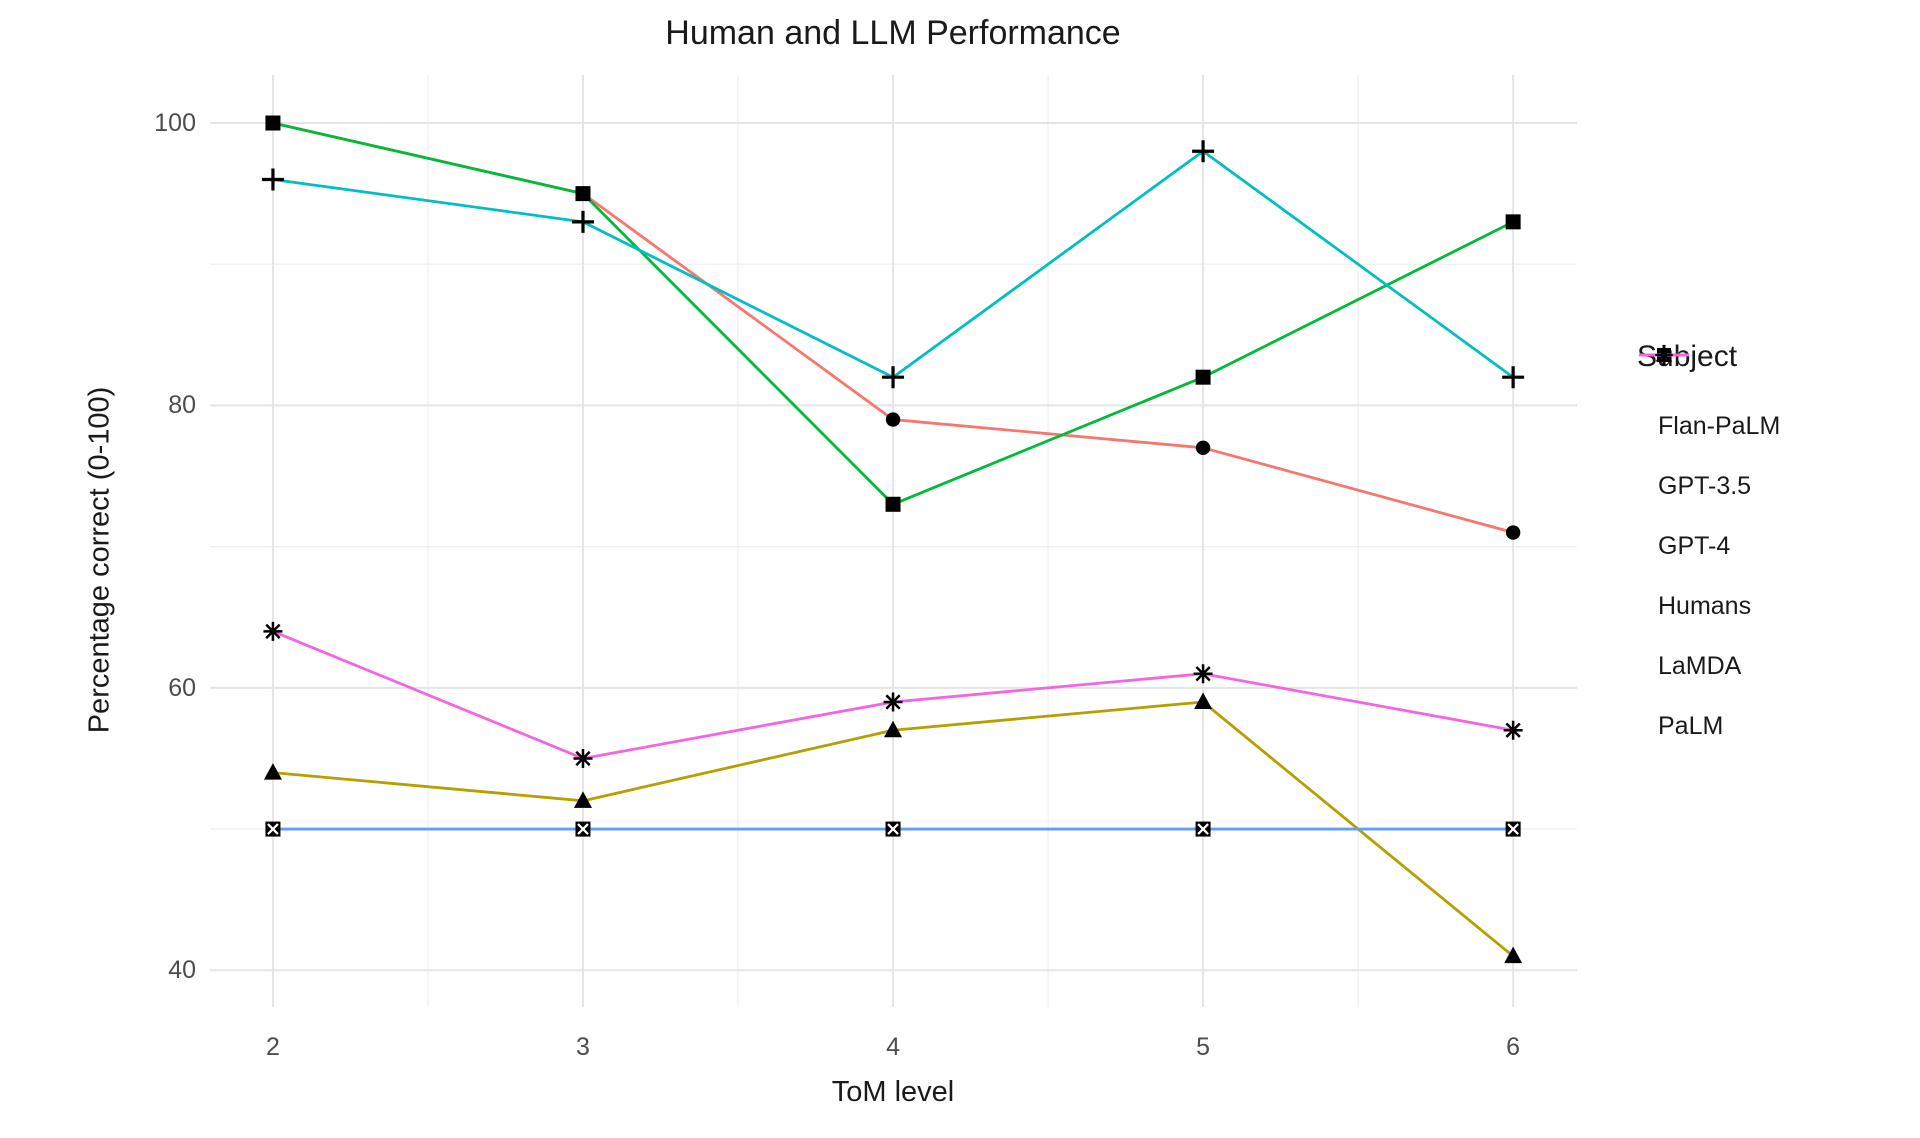  What do you see at coordinates (1719, 425) in the screenshot?
I see `legend-label: Flan-PaLM` at bounding box center [1719, 425].